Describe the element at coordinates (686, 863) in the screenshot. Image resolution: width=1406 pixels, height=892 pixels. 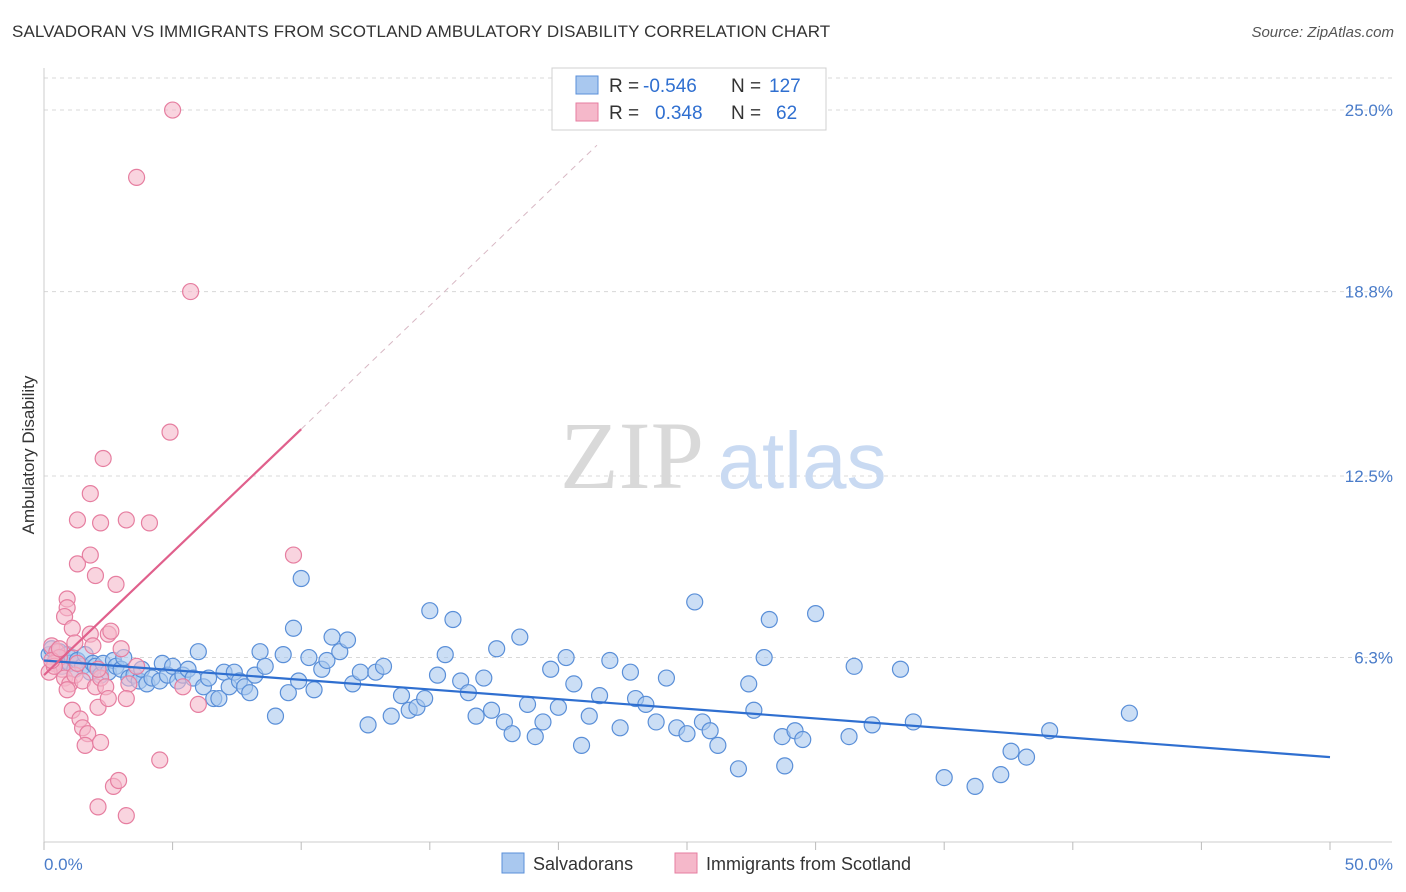
I see `bottom-legend-swatch-pink` at that location.